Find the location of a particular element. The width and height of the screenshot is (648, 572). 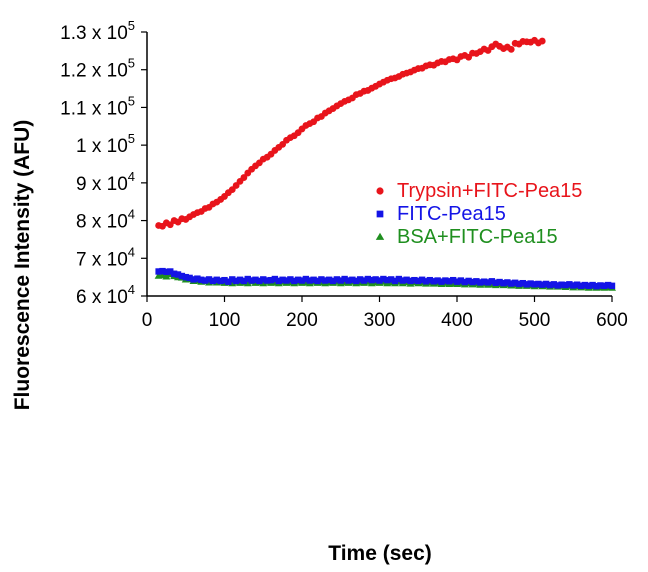

x-tick-label: 200 is located at coordinates (302, 320).